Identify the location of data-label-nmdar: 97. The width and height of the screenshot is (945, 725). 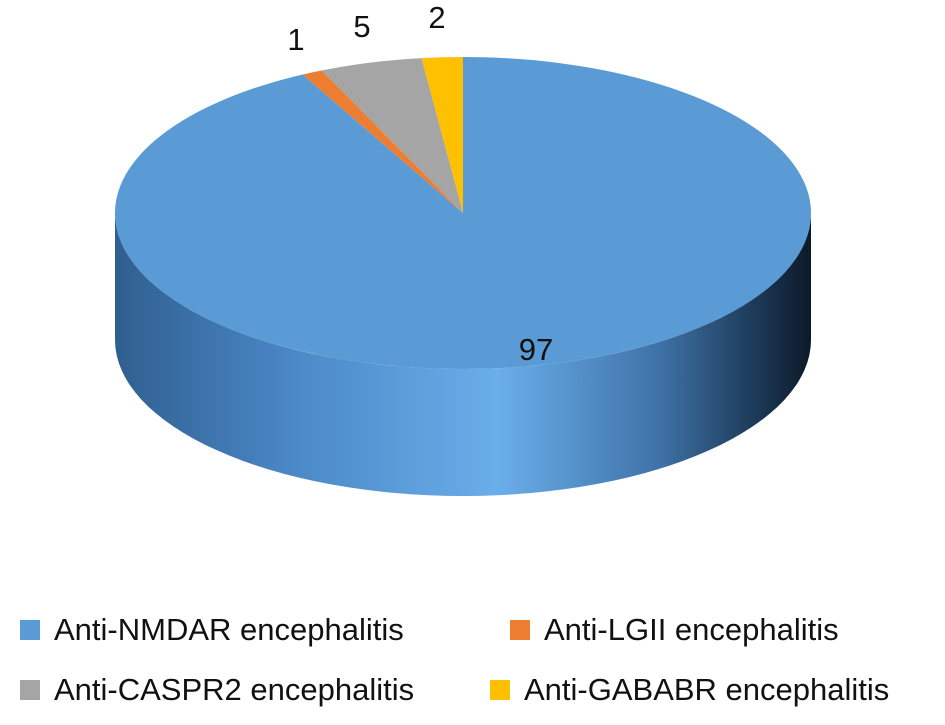
(536, 349).